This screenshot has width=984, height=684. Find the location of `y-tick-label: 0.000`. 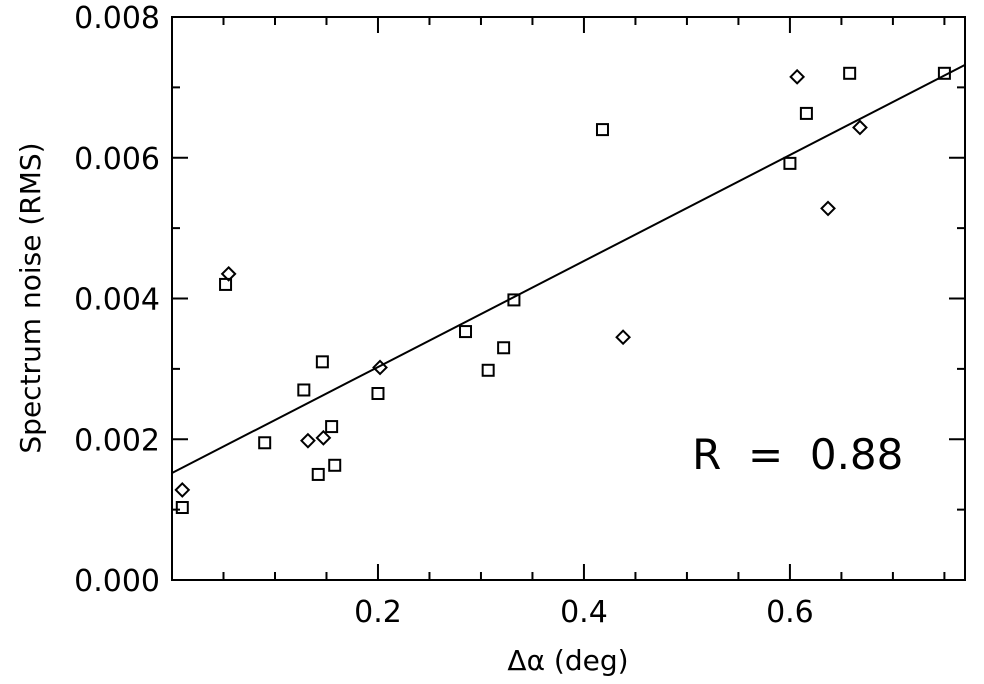

y-tick-label: 0.000 is located at coordinates (117, 581).